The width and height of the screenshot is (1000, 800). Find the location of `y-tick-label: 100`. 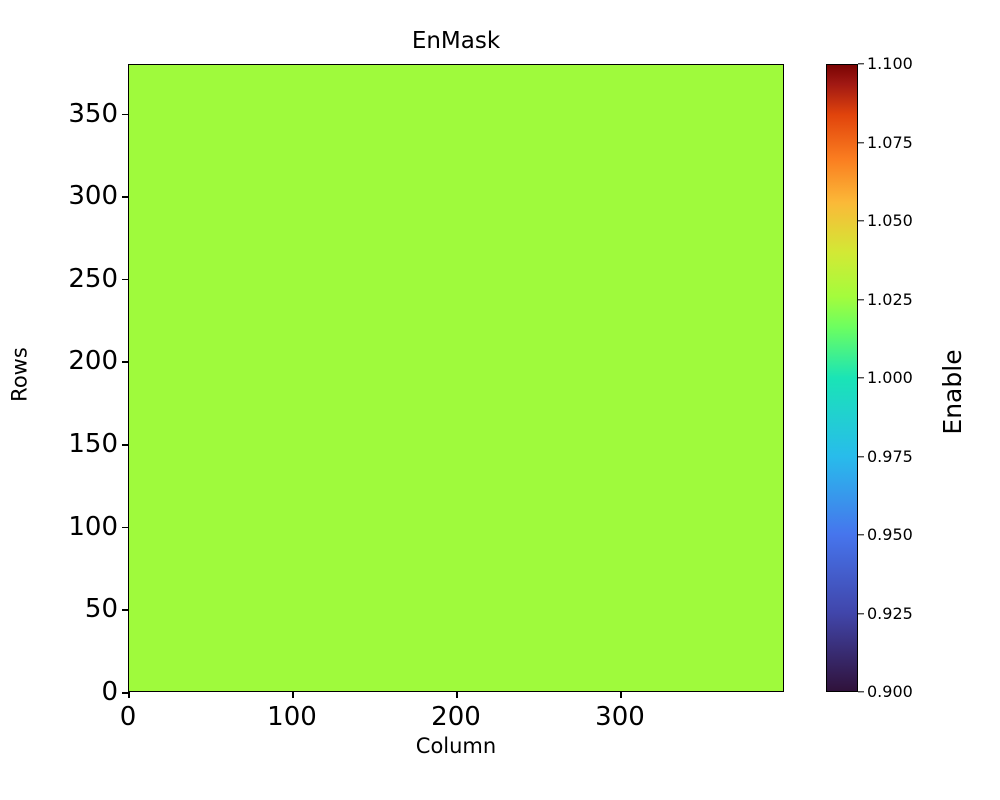

y-tick-label: 100 is located at coordinates (93, 526).